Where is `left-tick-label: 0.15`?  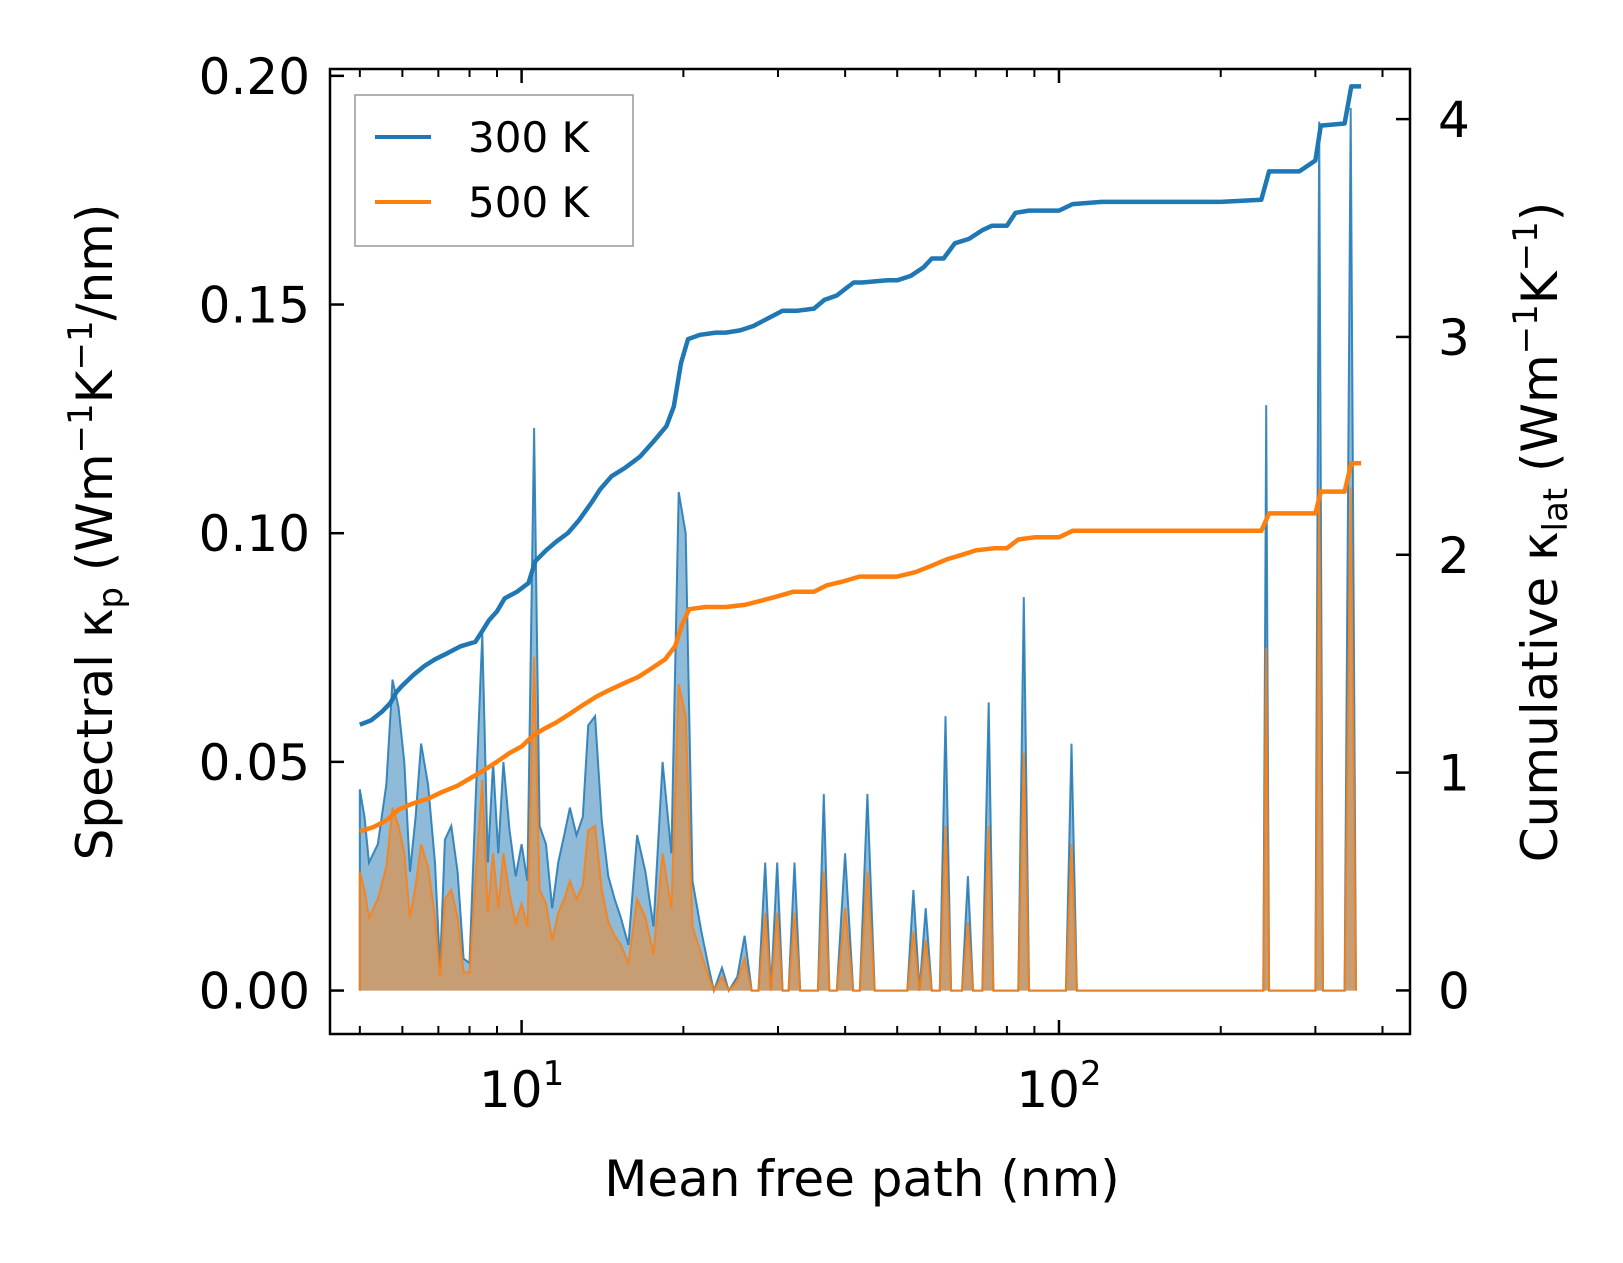 left-tick-label: 0.15 is located at coordinates (254, 306).